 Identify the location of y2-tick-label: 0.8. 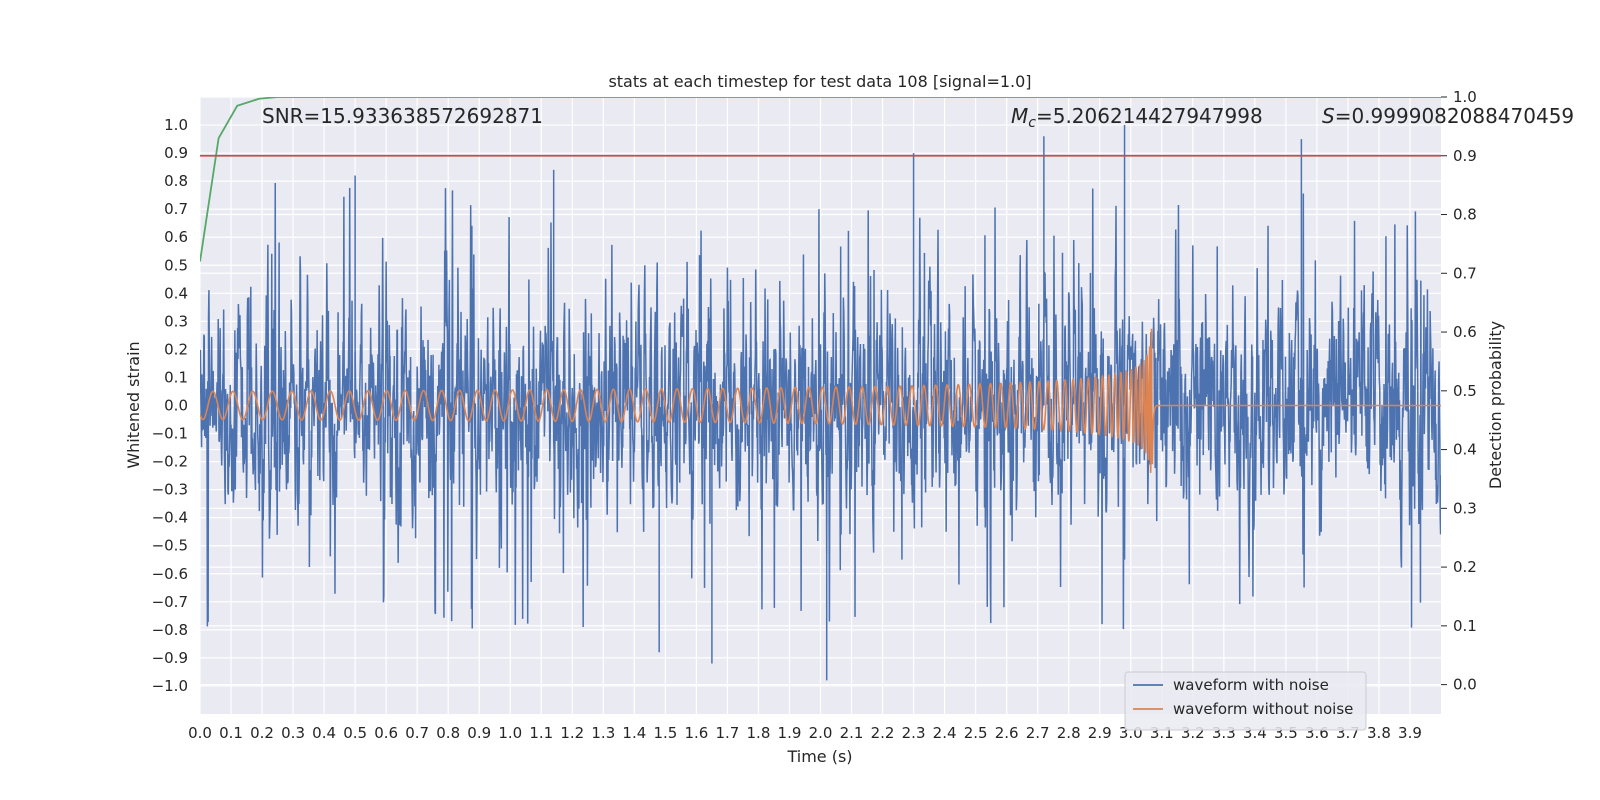
(1465, 215).